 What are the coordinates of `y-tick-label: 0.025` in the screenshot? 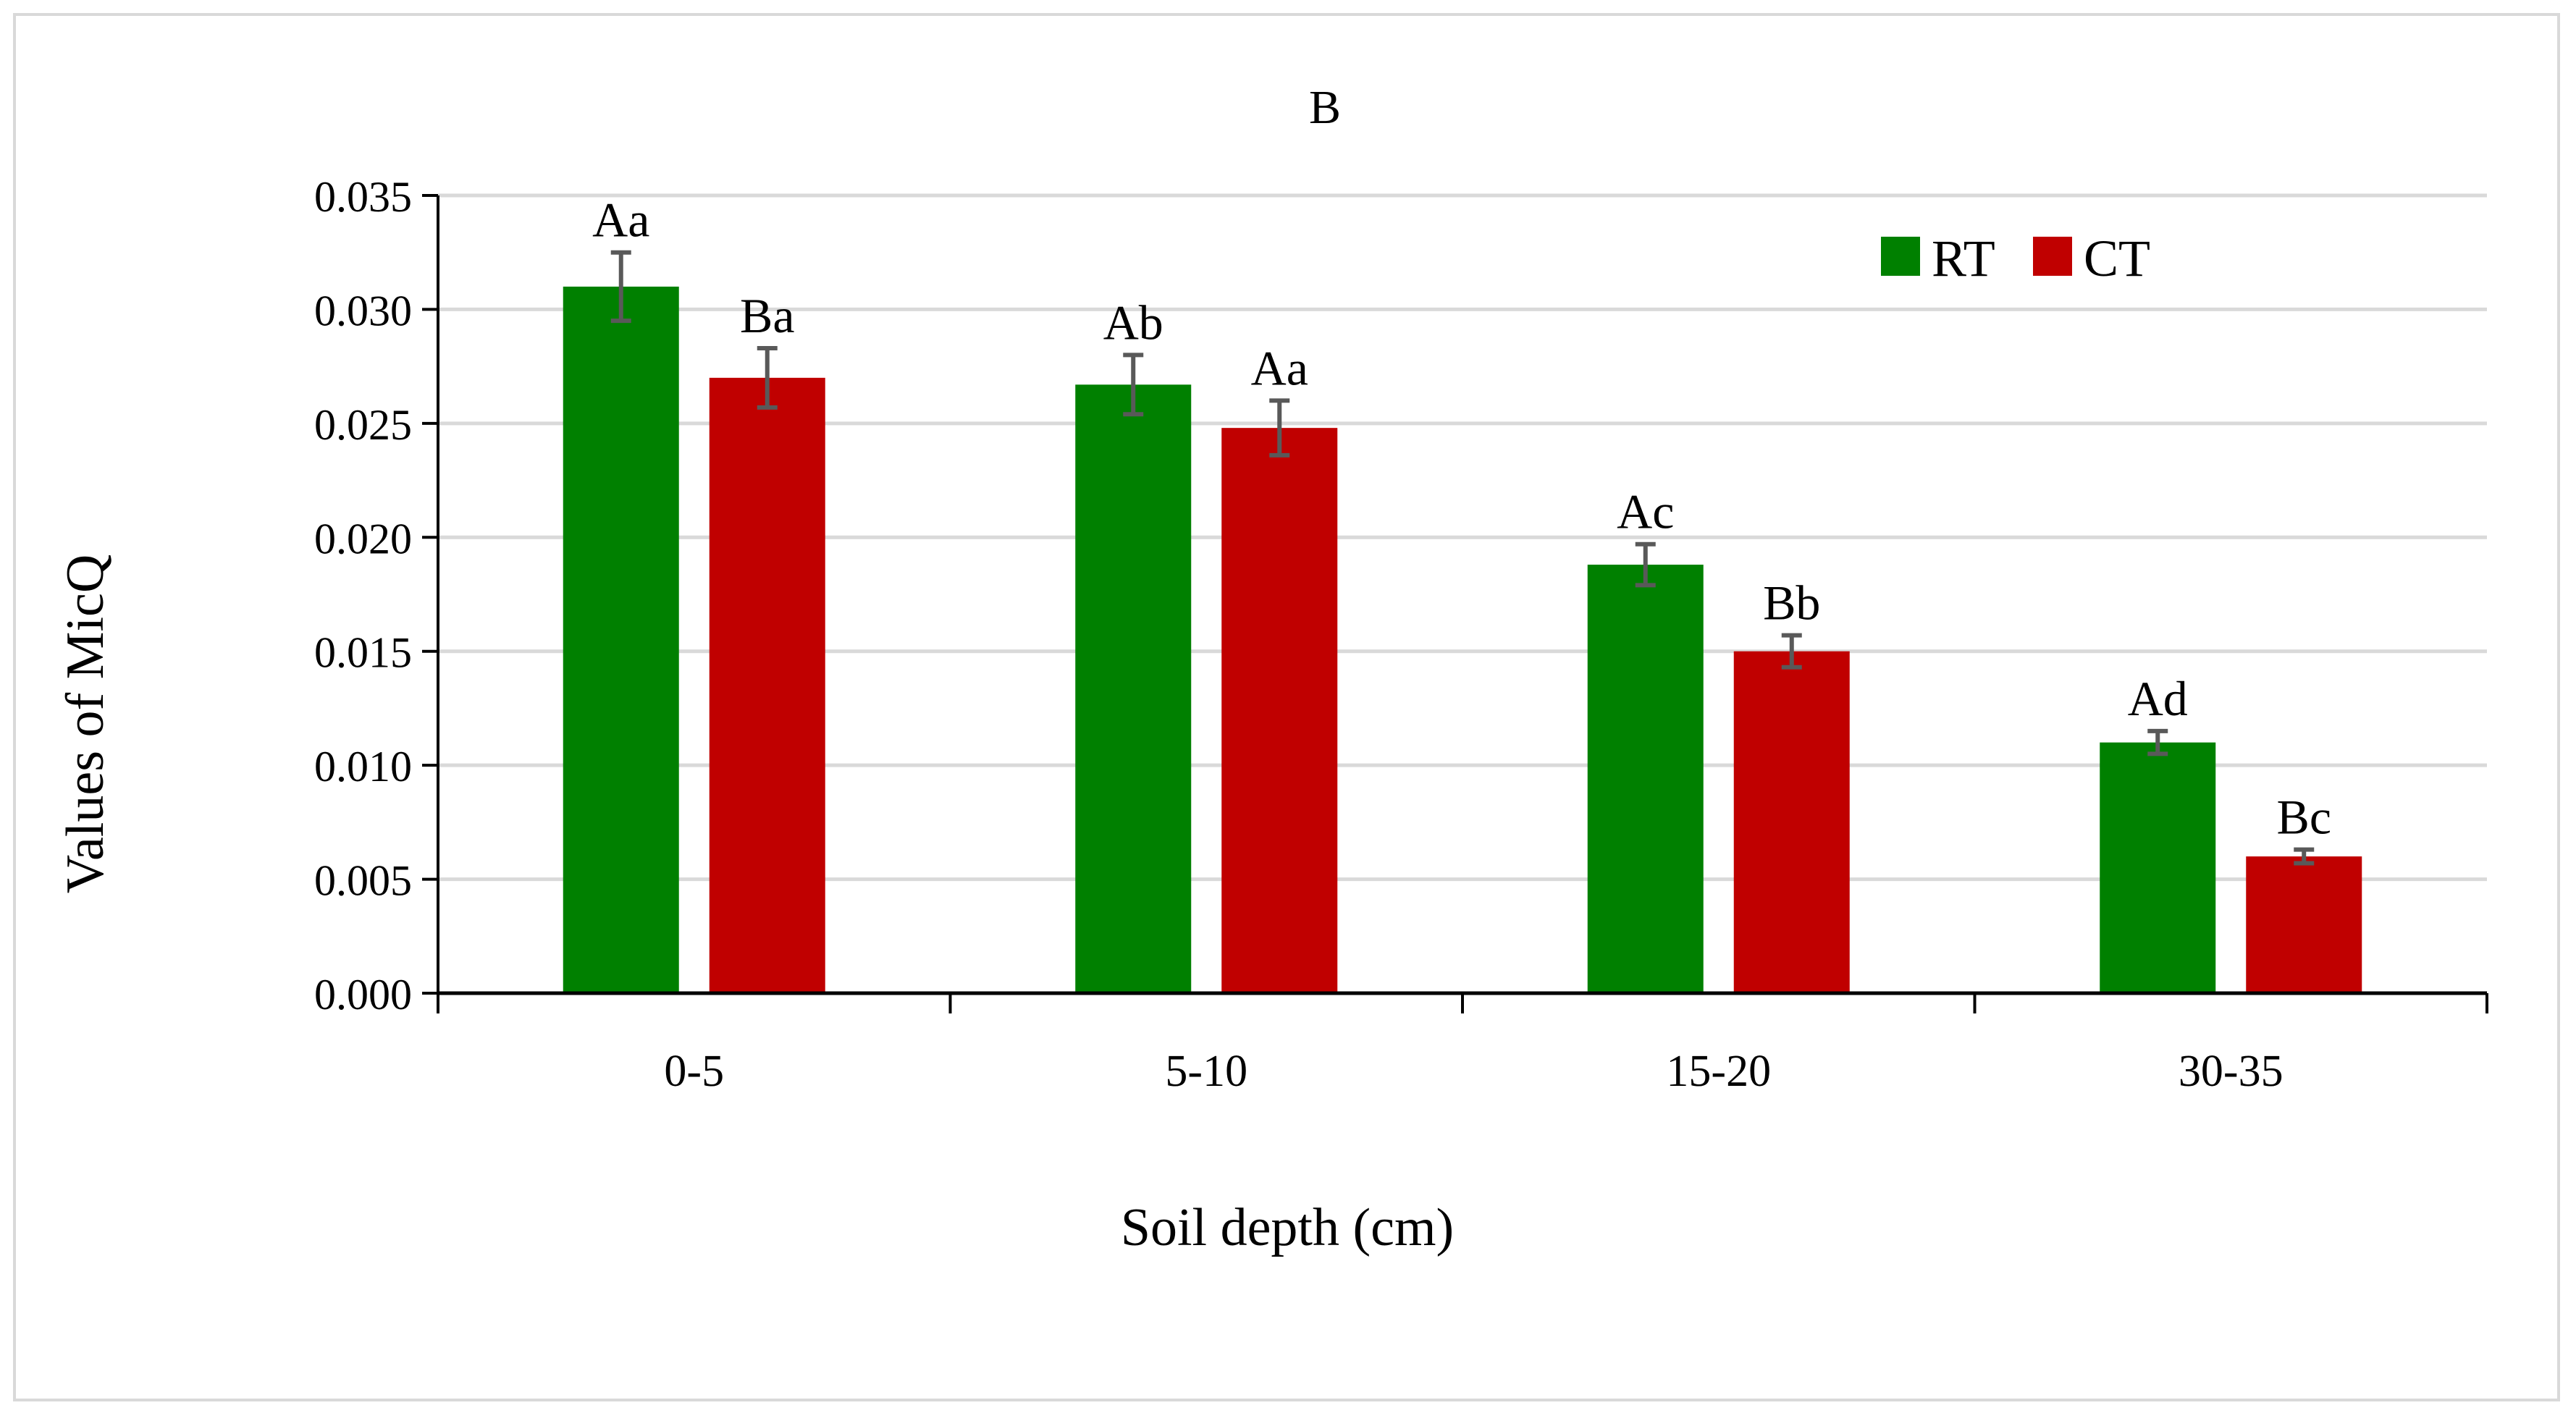 It's located at (363, 425).